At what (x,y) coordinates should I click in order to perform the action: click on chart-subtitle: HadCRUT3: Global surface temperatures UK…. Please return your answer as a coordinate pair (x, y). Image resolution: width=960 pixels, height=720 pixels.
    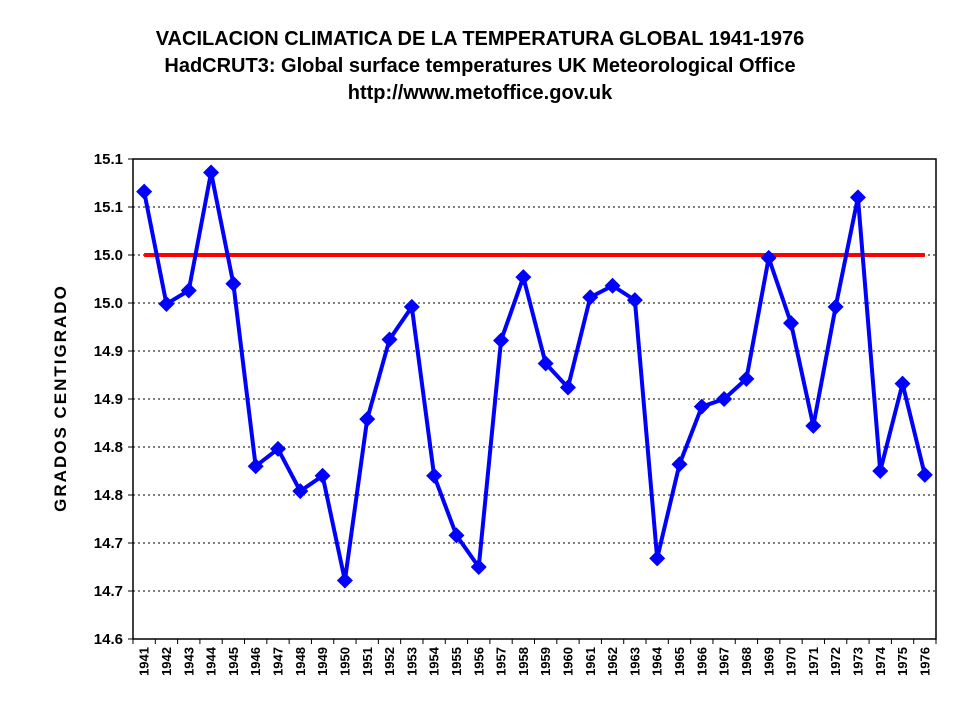
    Looking at the image, I should click on (480, 66).